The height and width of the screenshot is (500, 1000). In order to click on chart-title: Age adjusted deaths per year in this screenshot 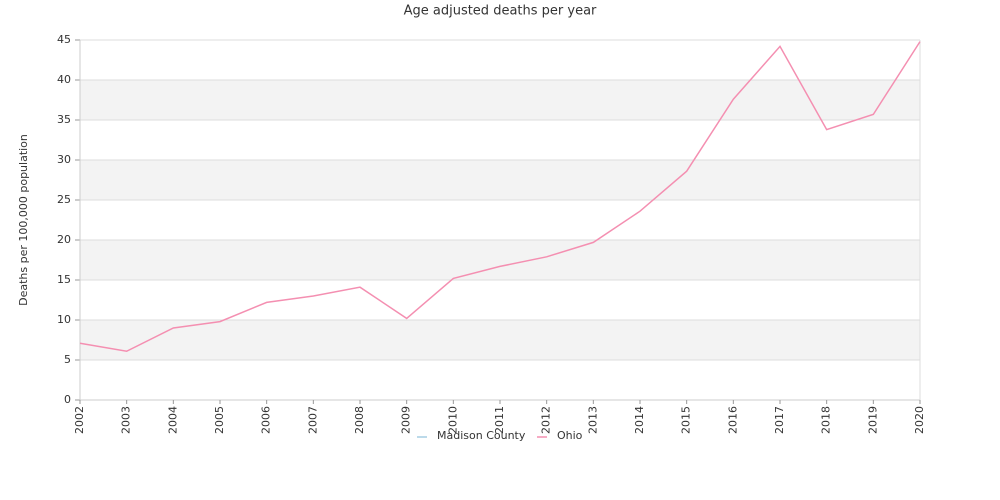, I will do `click(500, 11)`.